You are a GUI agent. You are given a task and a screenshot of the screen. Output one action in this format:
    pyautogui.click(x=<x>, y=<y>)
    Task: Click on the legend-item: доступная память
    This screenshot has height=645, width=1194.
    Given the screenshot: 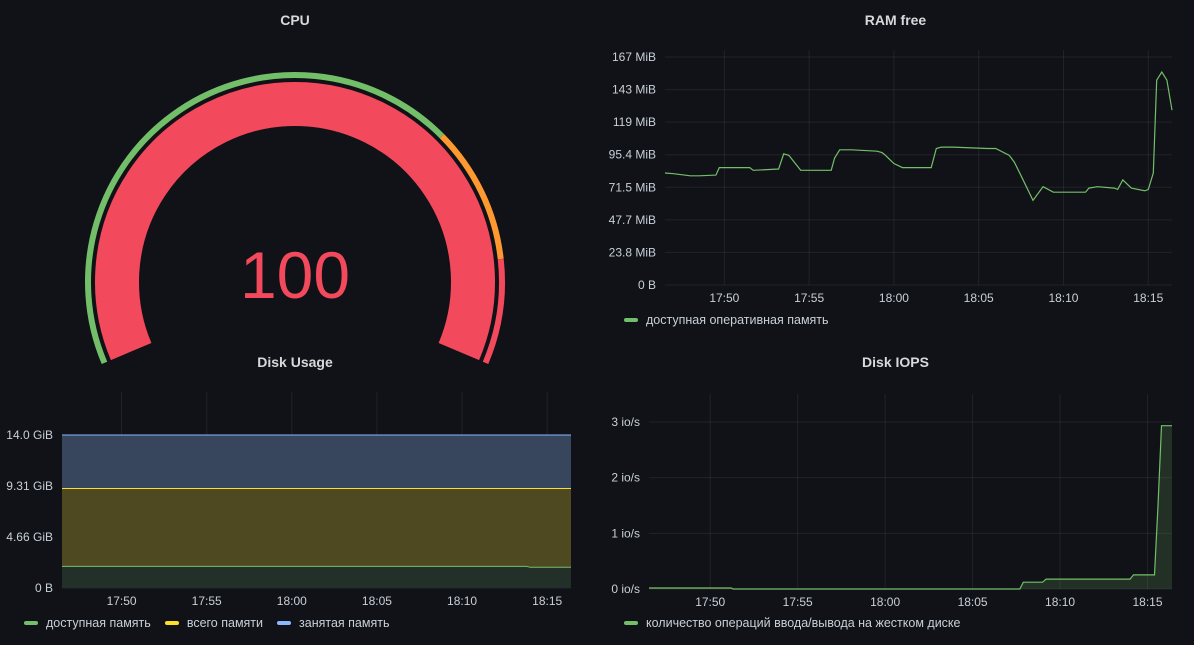 What is the action you would take?
    pyautogui.click(x=87, y=623)
    